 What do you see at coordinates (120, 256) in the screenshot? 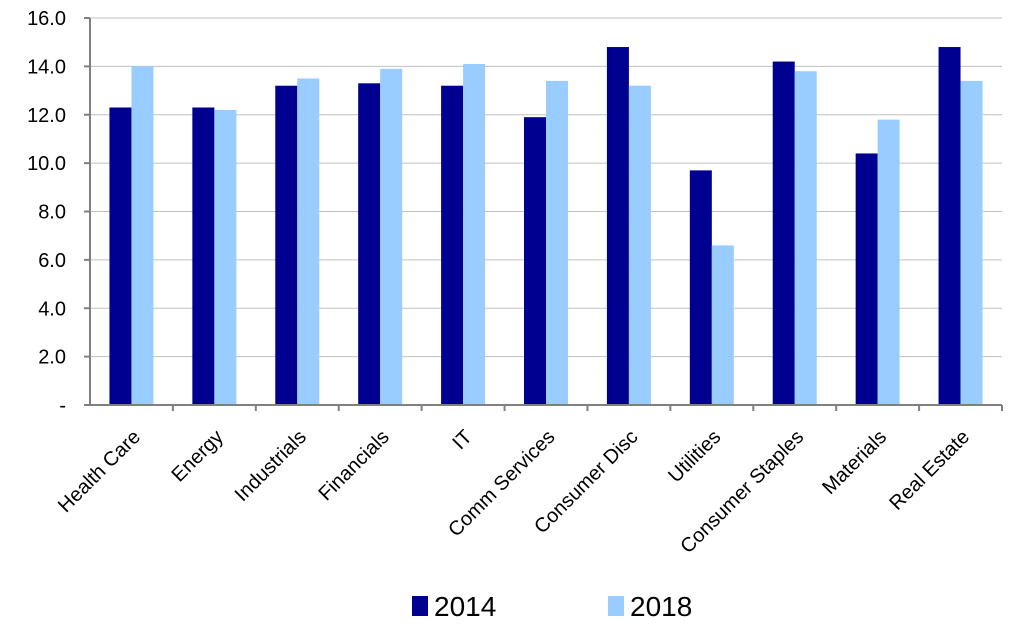
I see `bar-2014-health-care` at bounding box center [120, 256].